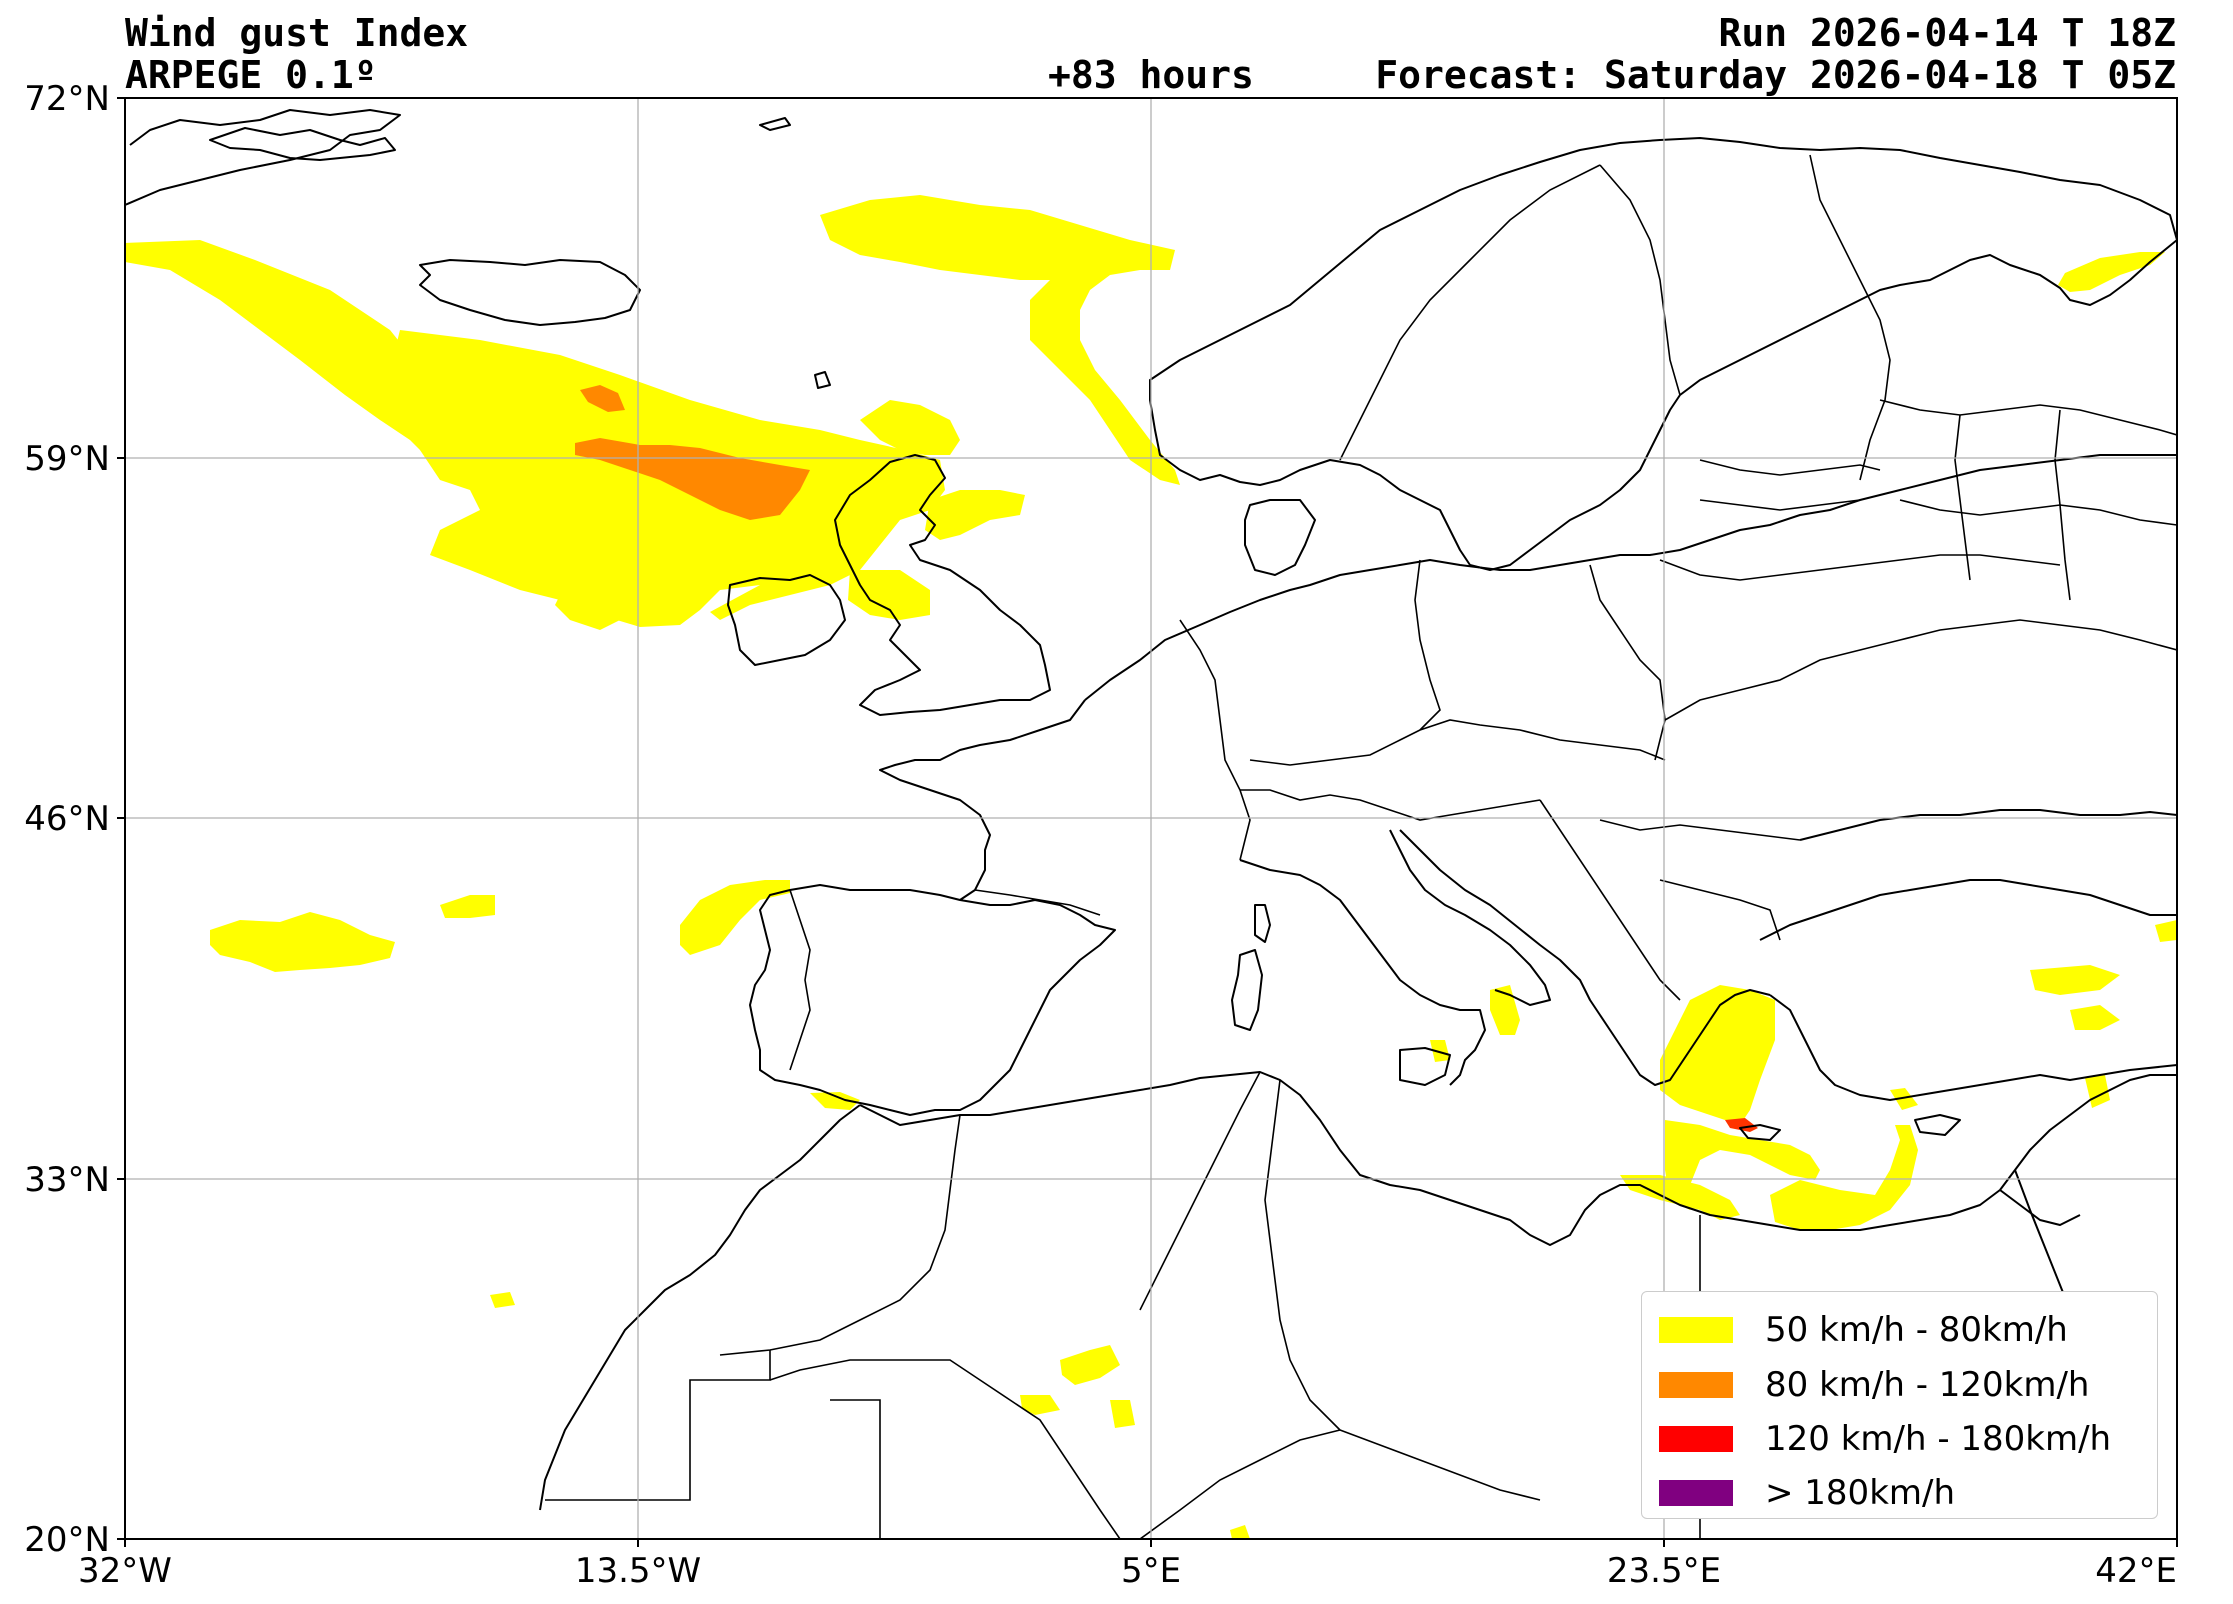 Image resolution: width=2233 pixels, height=1604 pixels. I want to click on border-france-germany, so click(1215, 740).